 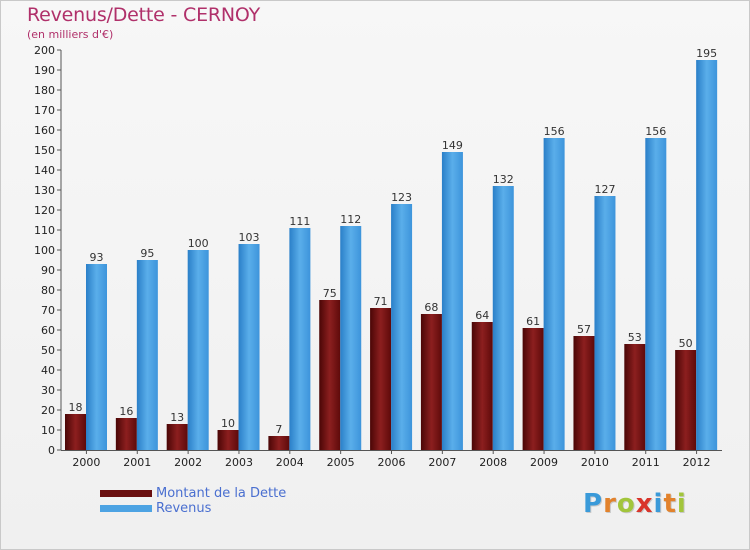 What do you see at coordinates (350, 219) in the screenshot?
I see `data-label-revenue: 112` at bounding box center [350, 219].